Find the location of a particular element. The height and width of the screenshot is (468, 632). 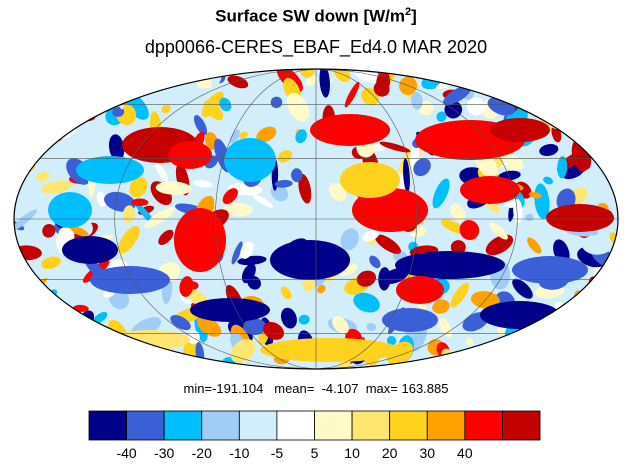

colorbar-tick-label: -40 is located at coordinates (126, 453).